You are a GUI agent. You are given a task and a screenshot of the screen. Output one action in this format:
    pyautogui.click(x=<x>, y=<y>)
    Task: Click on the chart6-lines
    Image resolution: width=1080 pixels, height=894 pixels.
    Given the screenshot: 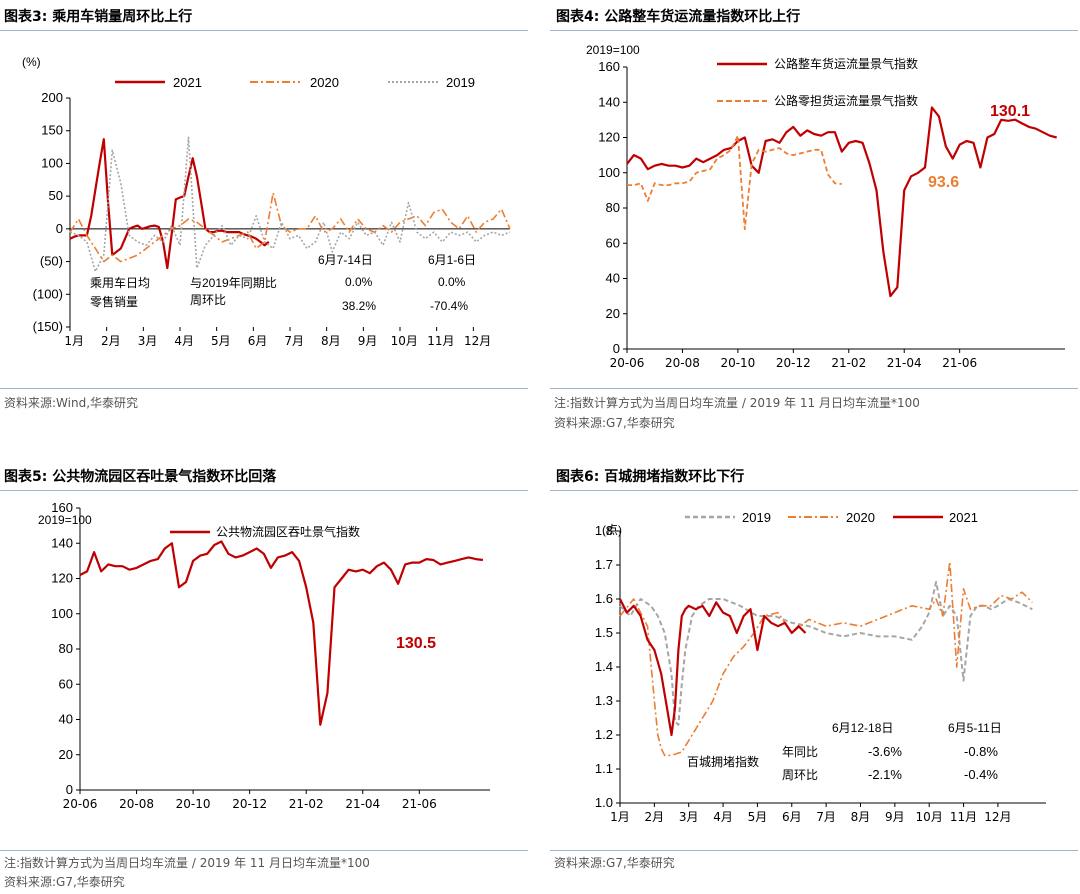 What is the action you would take?
    pyautogui.click(x=826, y=658)
    